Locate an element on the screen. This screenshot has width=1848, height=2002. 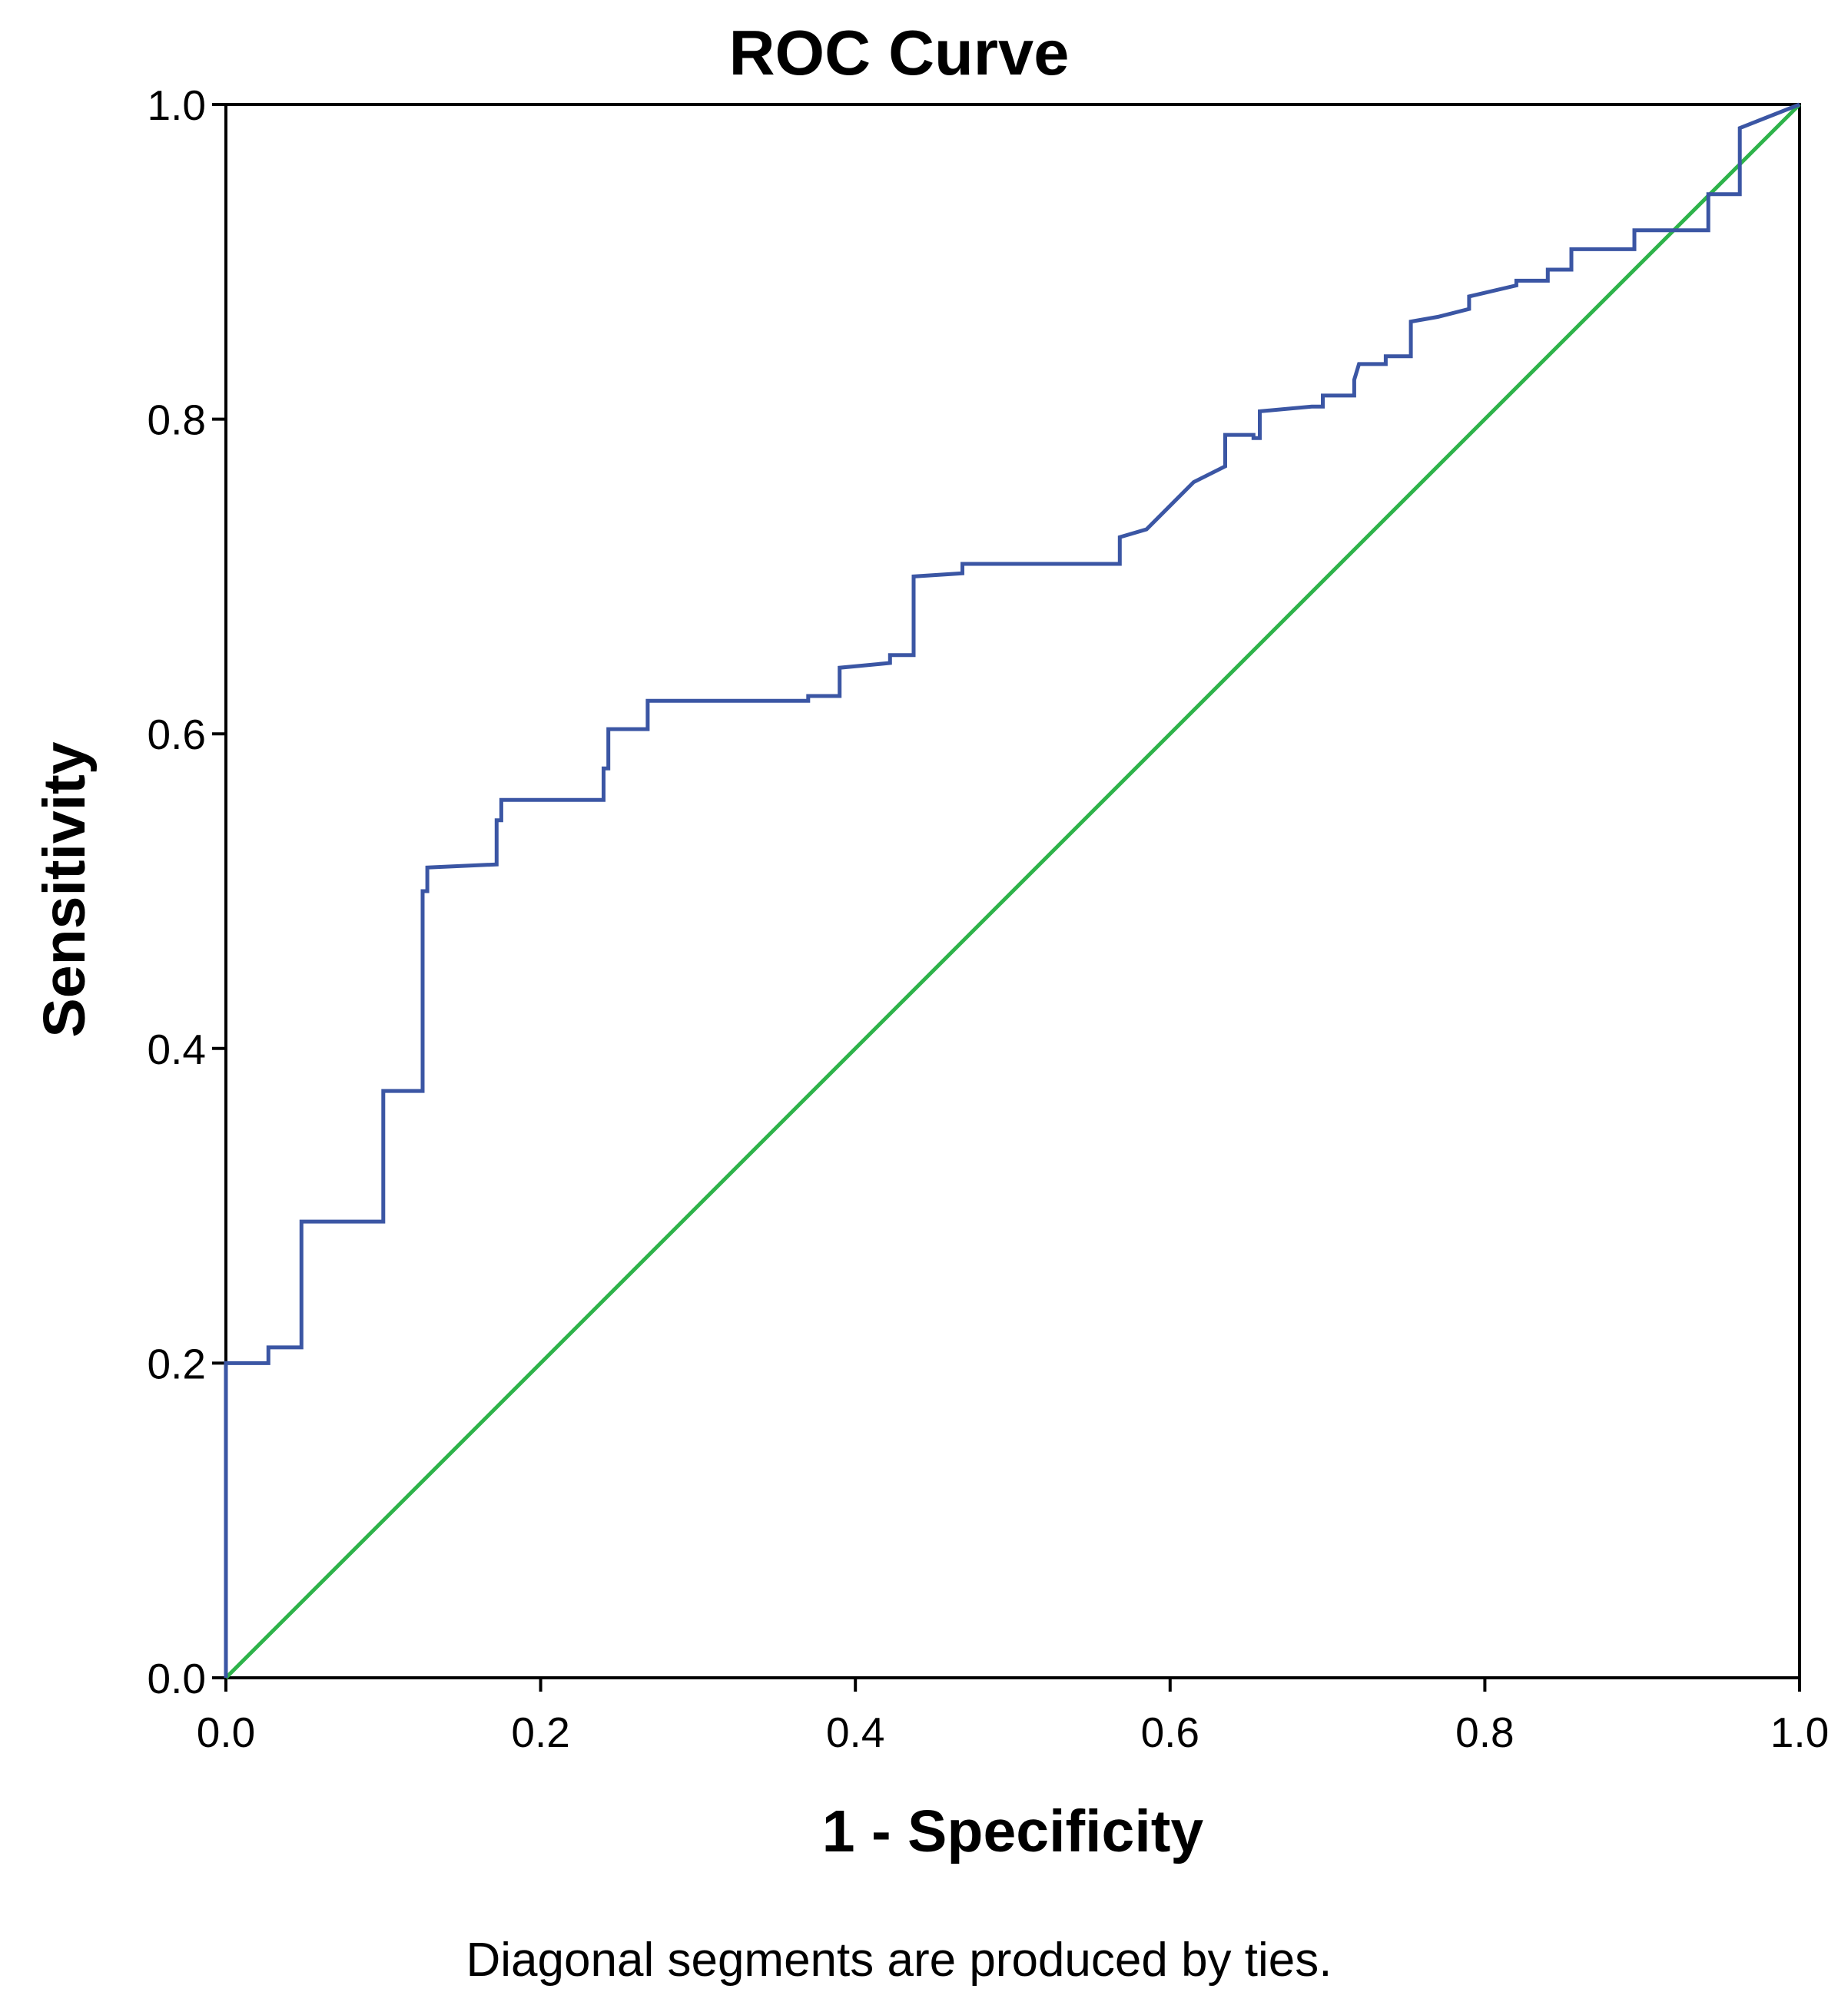
x-axis-ticks: 0.0 0.2 0.4 0.6 0.8 1.0 is located at coordinates (1013, 1717).